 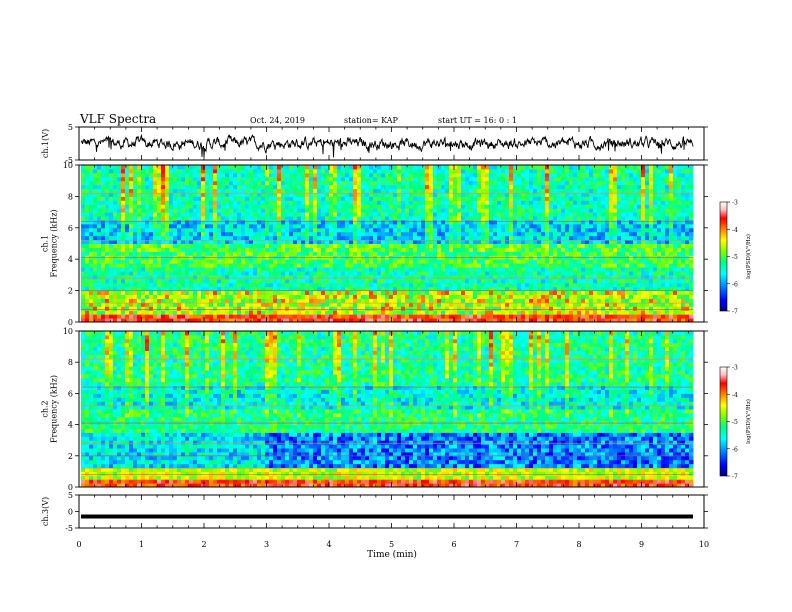 I want to click on ch1-waveform-y-tick-label: -5, so click(x=69, y=160).